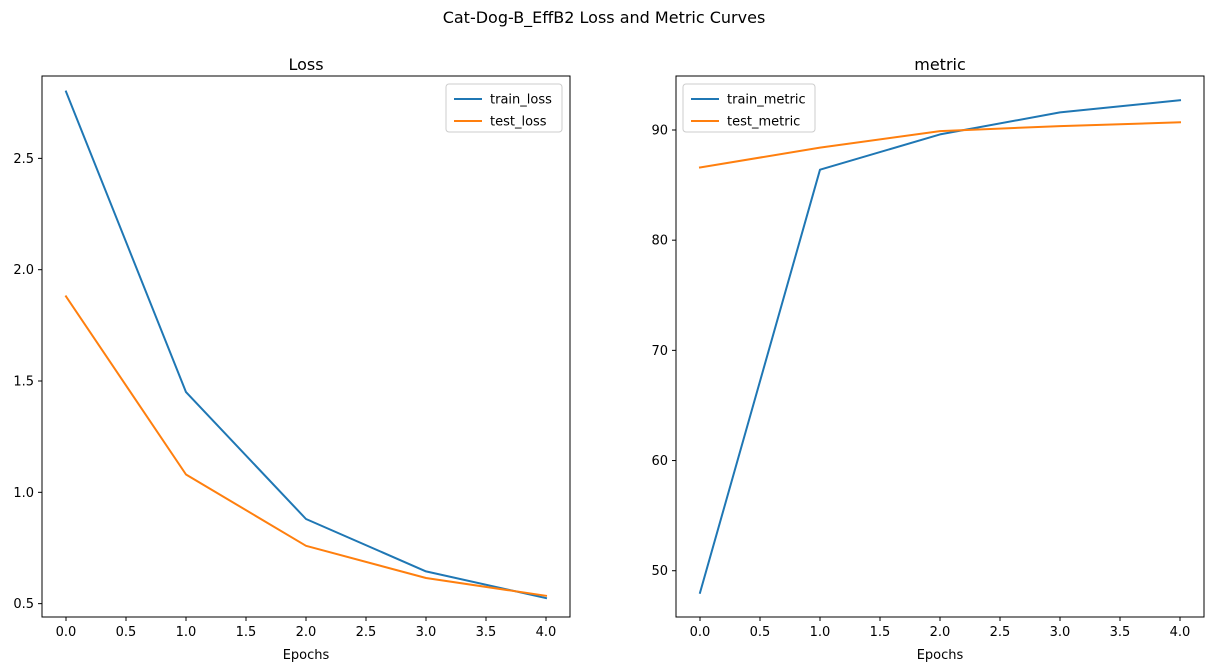  What do you see at coordinates (659, 130) in the screenshot?
I see `y-tick-label: 90` at bounding box center [659, 130].